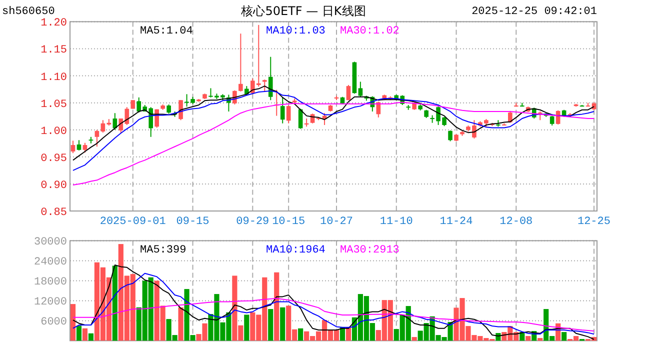  I want to click on x-tick-label: 10-15, so click(289, 222).